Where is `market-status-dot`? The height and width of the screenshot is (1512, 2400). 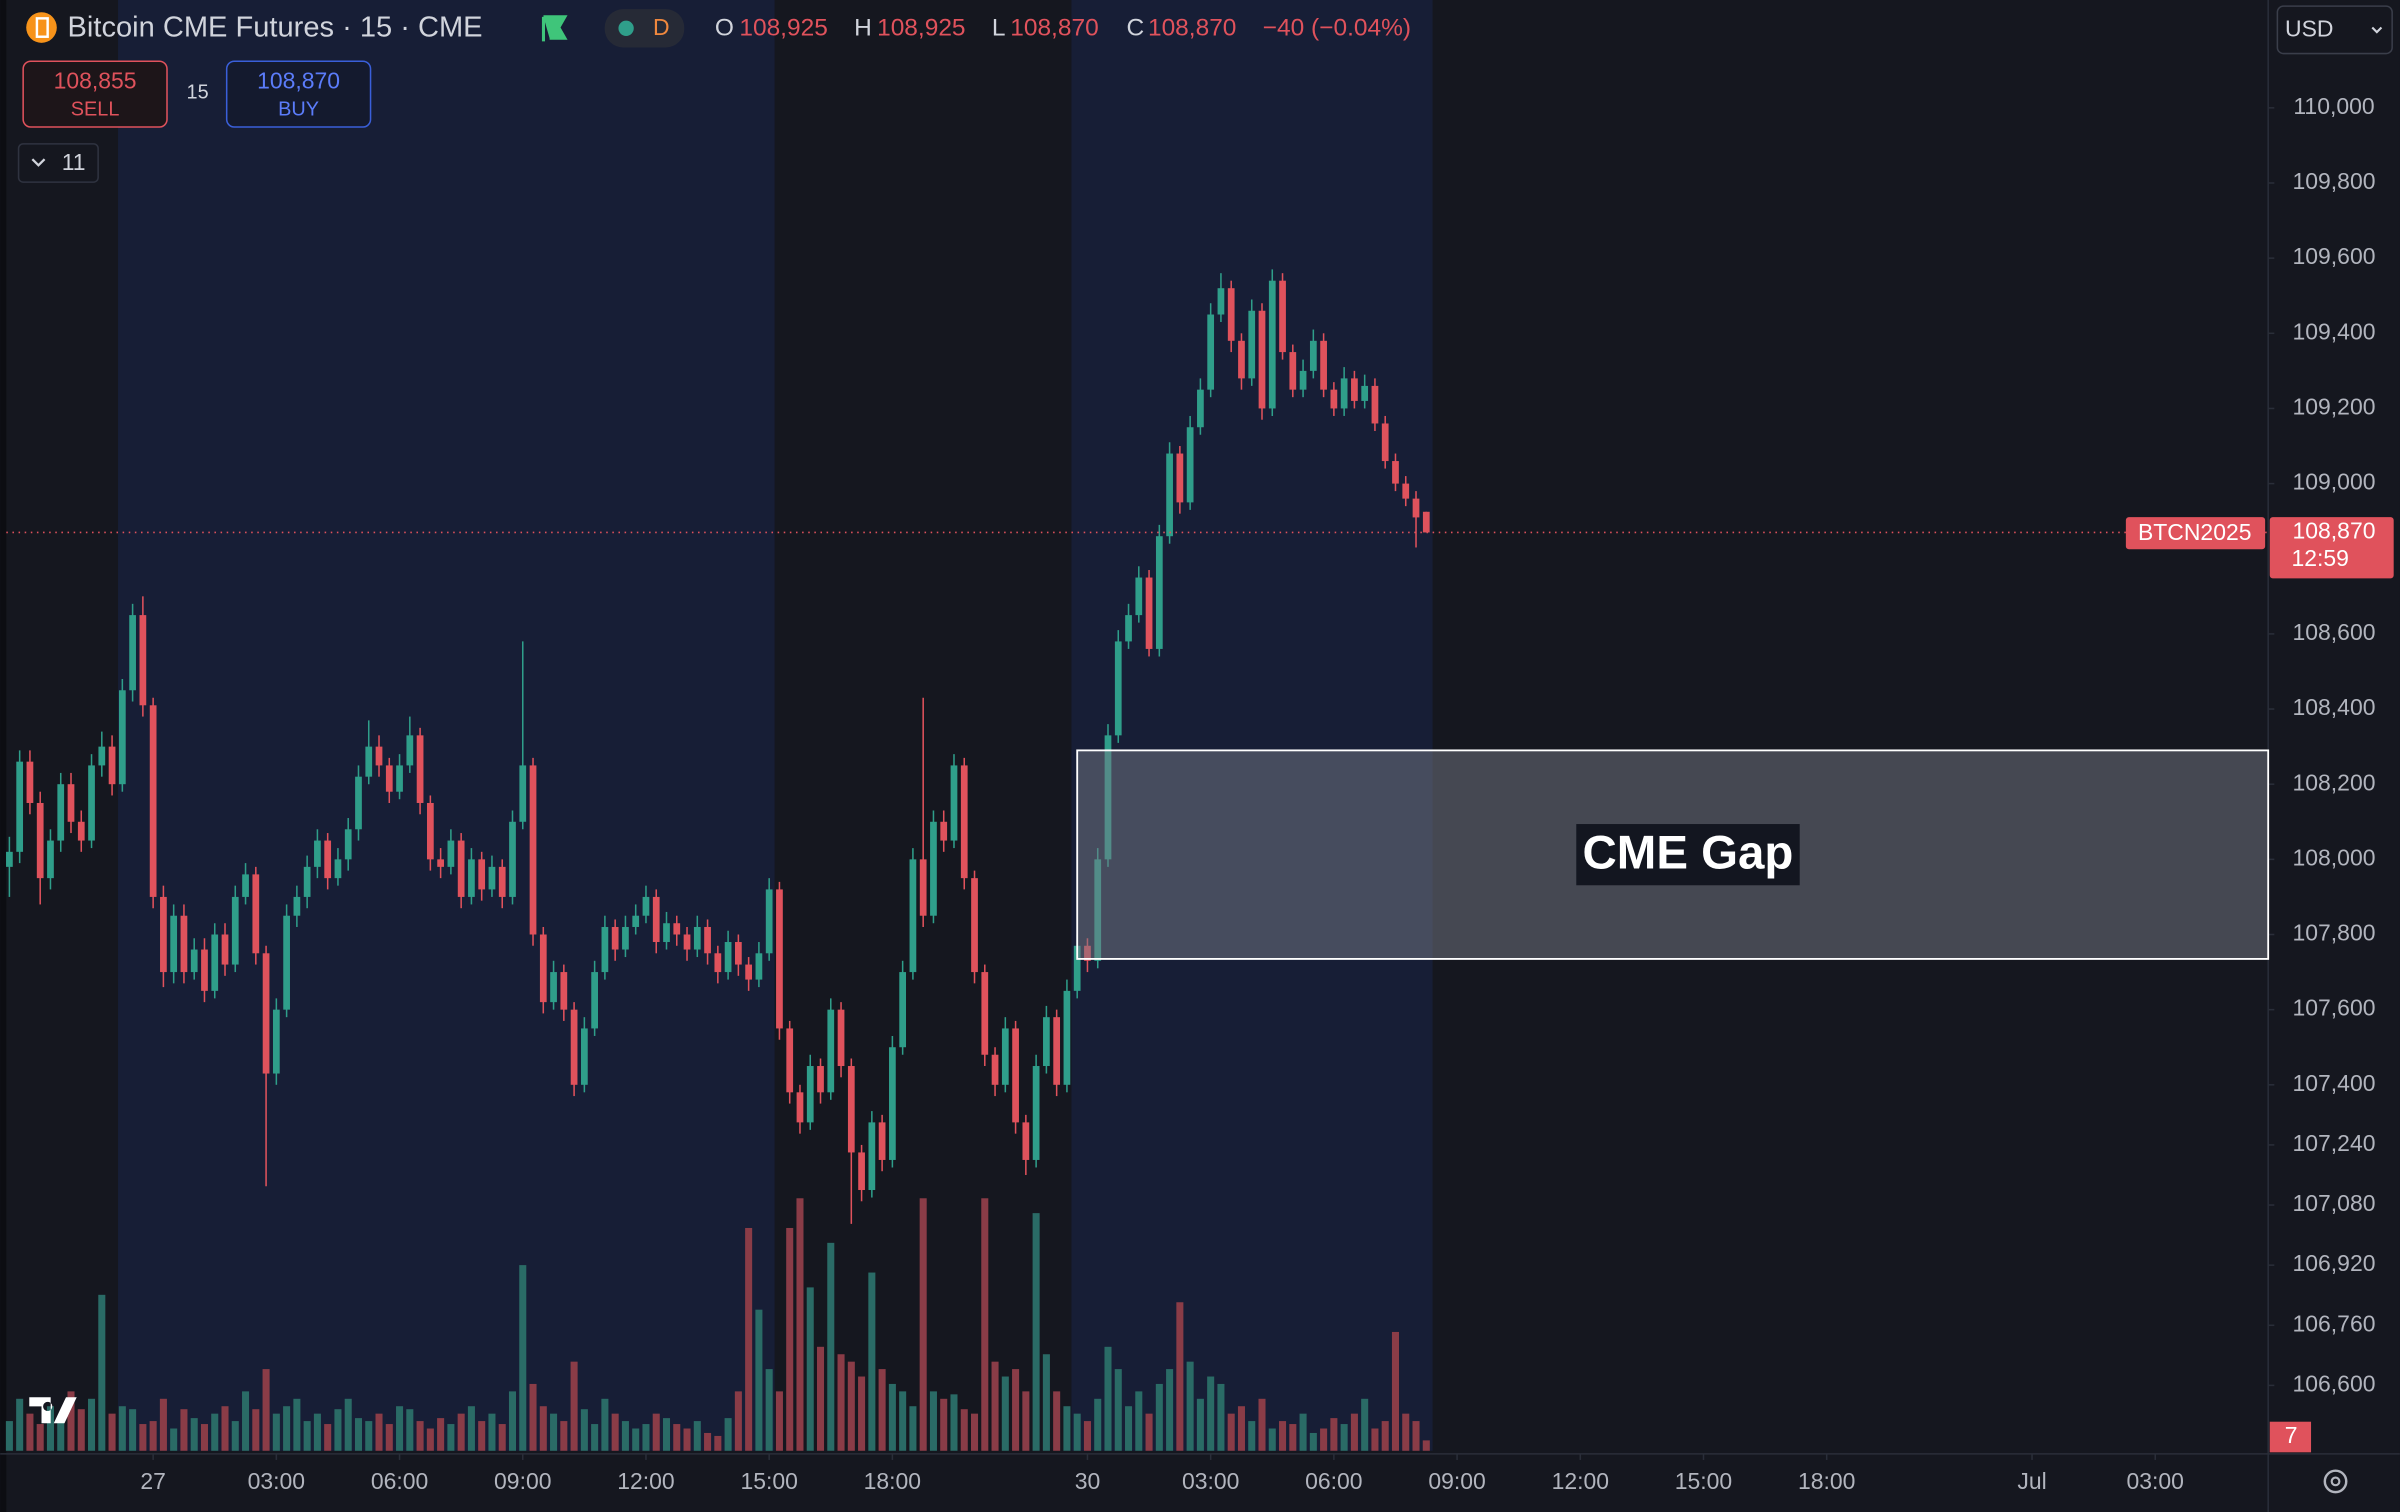
market-status-dot is located at coordinates (626, 28).